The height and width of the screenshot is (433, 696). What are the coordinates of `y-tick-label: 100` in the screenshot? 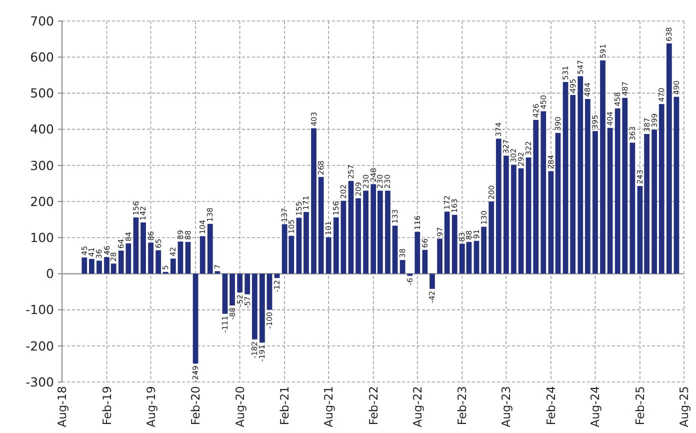 It's located at (42, 237).